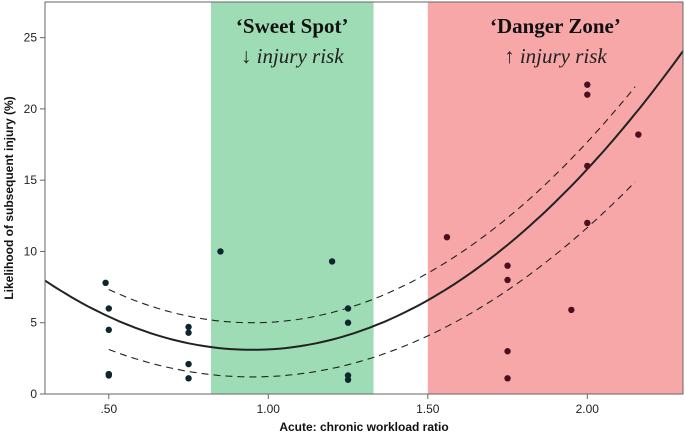  Describe the element at coordinates (292, 56) in the screenshot. I see `sweet-spot-subtitle: ↓ injury risk` at that location.